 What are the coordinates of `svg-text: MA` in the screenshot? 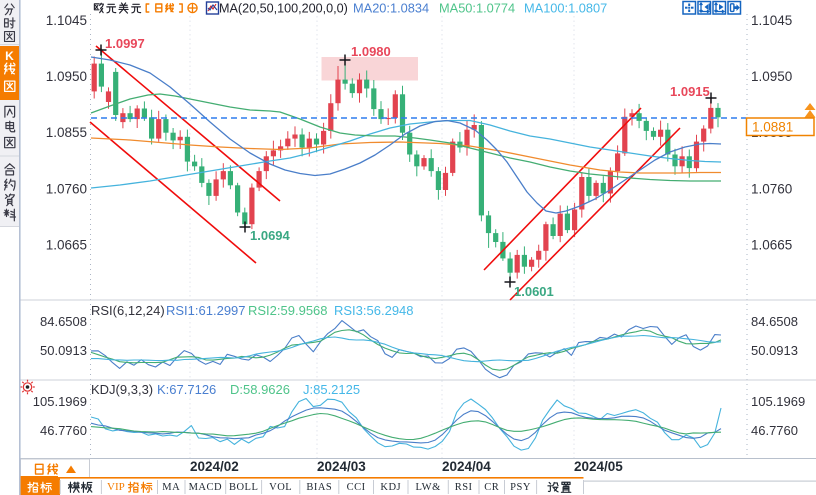 It's located at (171, 487).